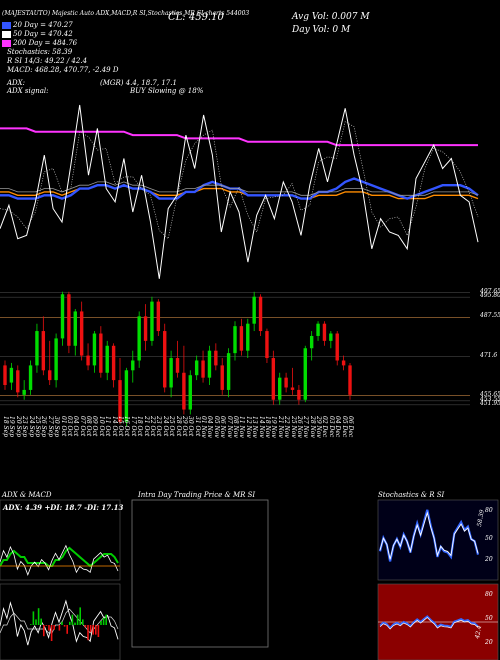  Describe the element at coordinates (138, 83) in the screenshot. I see `adx-value: (MGR) 4.4, 18.7, 17.1` at that location.